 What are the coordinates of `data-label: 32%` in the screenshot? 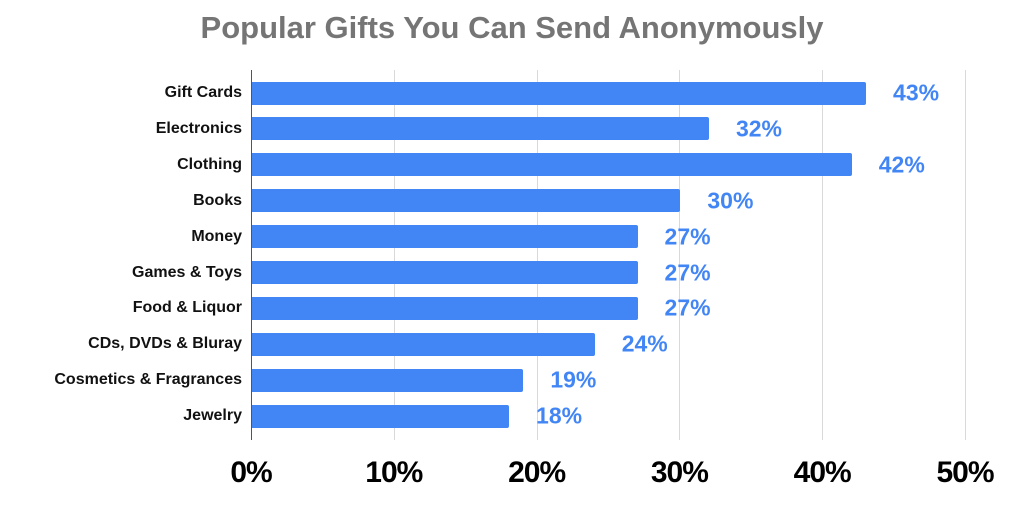 It's located at (758, 128).